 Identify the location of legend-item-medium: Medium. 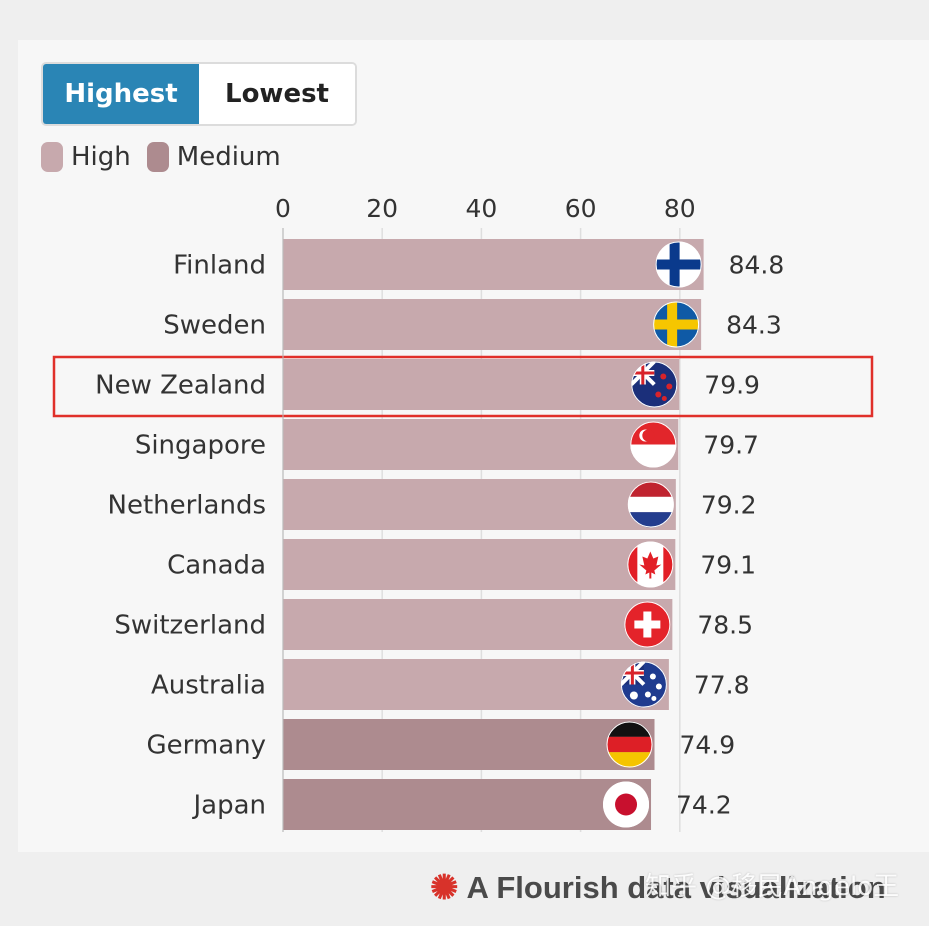
(213, 157).